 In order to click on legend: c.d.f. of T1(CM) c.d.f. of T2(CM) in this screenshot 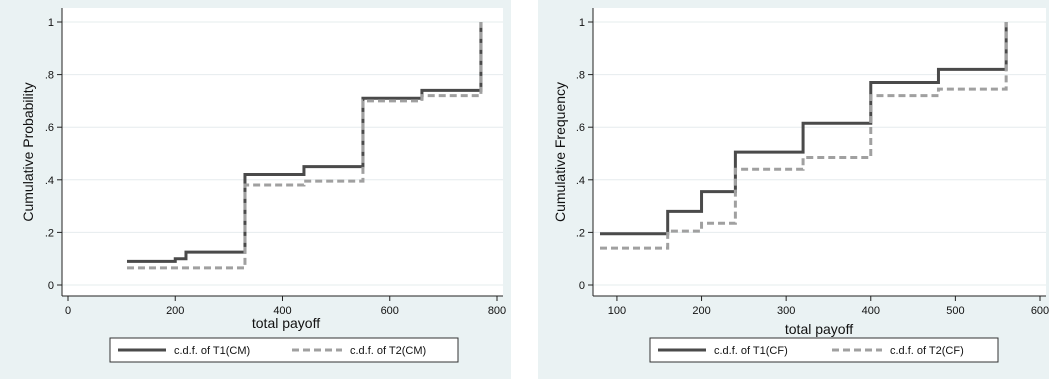, I will do `click(284, 350)`.